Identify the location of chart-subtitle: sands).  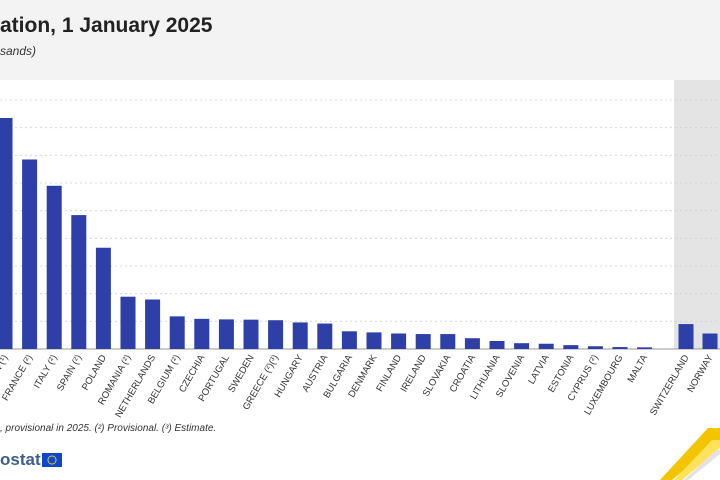
(18, 51).